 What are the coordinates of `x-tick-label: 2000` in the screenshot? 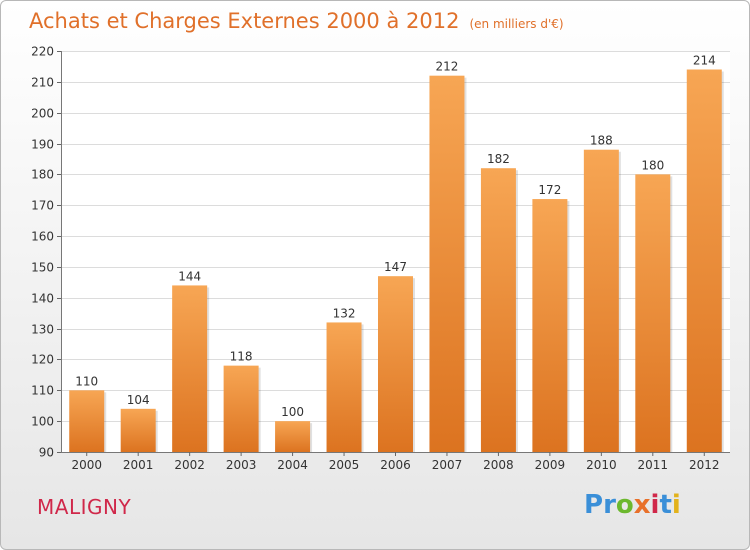 It's located at (86, 465).